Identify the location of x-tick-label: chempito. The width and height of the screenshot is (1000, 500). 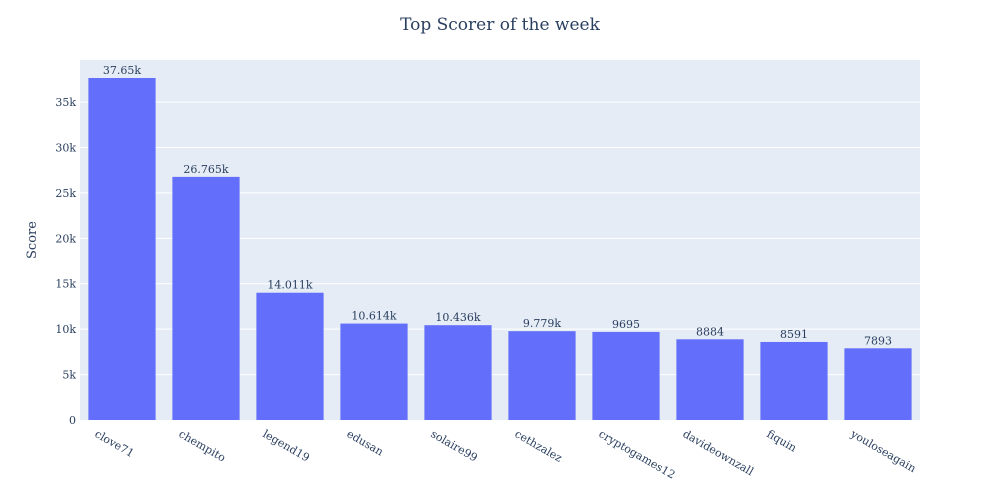
(203, 445).